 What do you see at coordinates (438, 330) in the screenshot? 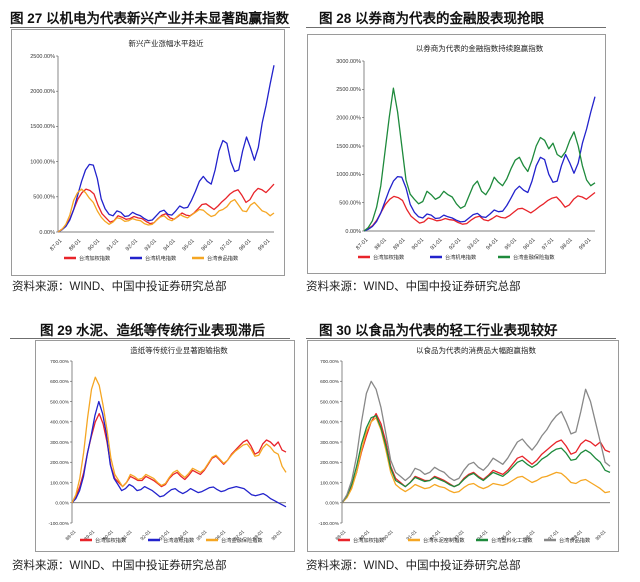
I see `figure-30-title: 图 30 以食品为代表的轻工行业表现较好` at bounding box center [438, 330].